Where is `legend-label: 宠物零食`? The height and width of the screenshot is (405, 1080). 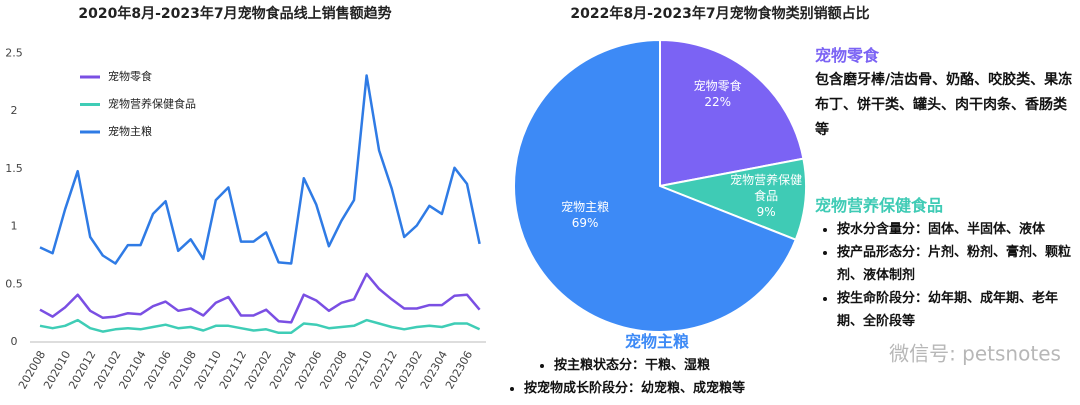
legend-label: 宠物零食 is located at coordinates (130, 76).